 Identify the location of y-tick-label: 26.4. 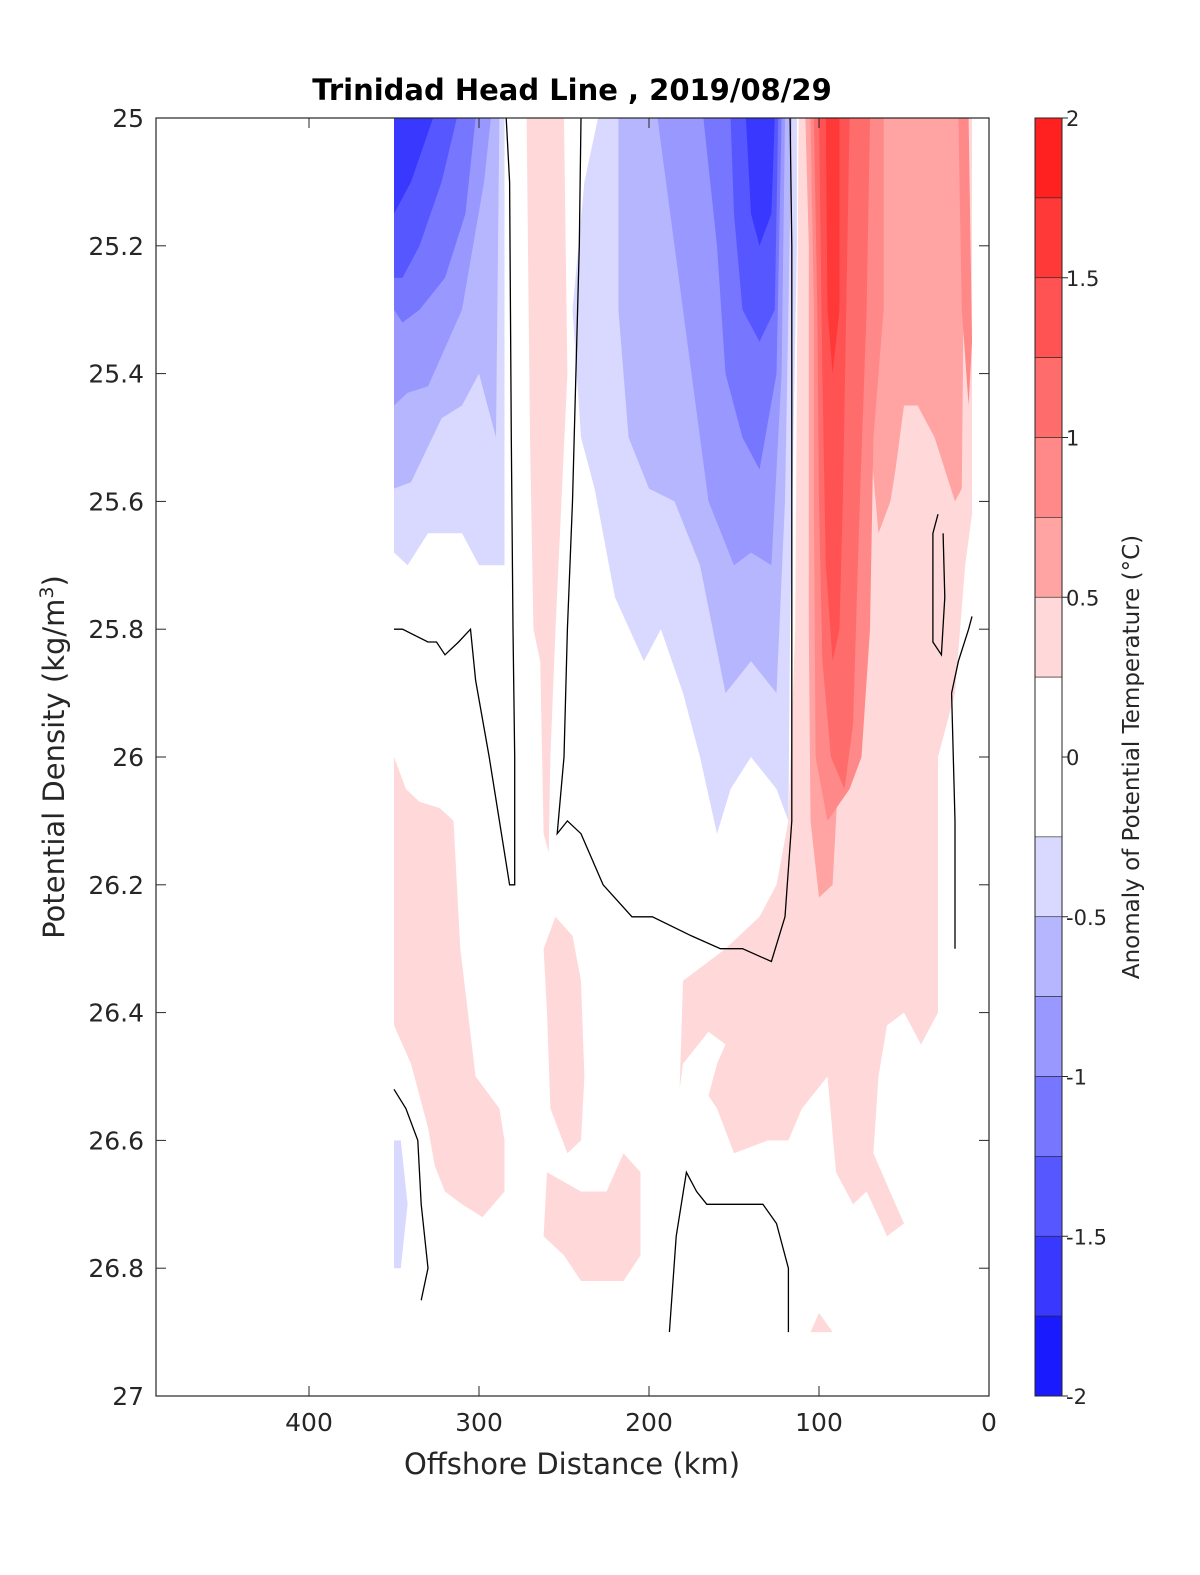
(116, 1013).